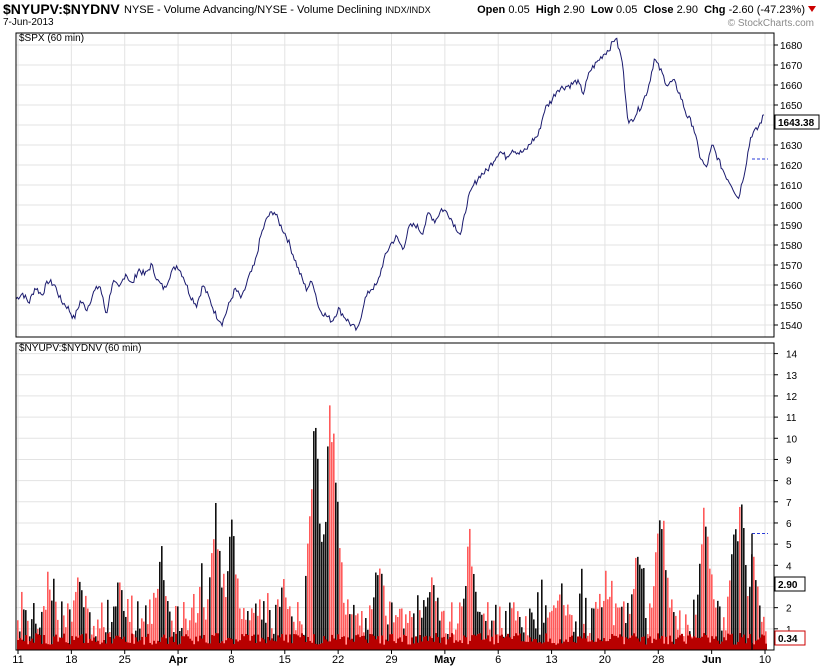  What do you see at coordinates (658, 660) in the screenshot?
I see `date-tick-label: 28` at bounding box center [658, 660].